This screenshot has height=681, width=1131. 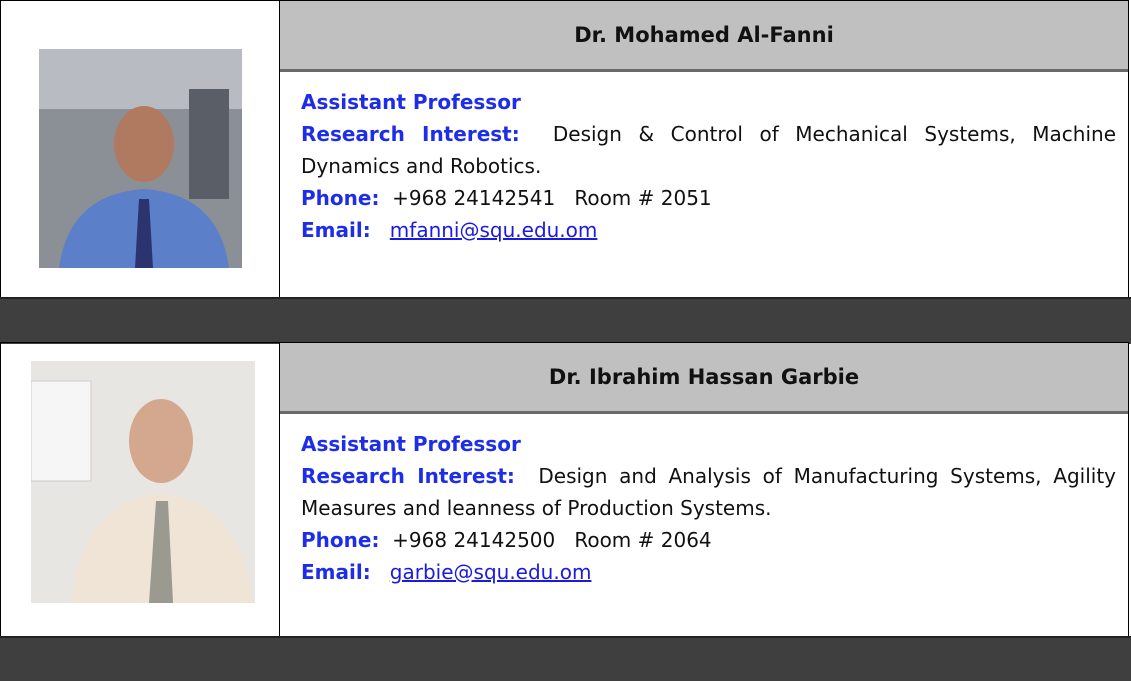 What do you see at coordinates (493, 230) in the screenshot?
I see `email-link: mfanni@squ.edu.om` at bounding box center [493, 230].